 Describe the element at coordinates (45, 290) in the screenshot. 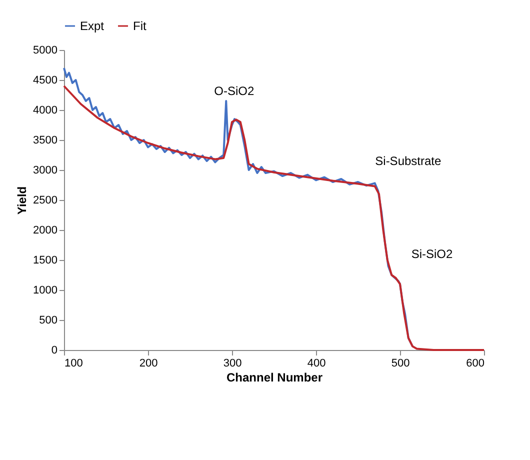

I see `y-tick-label: 1000` at that location.